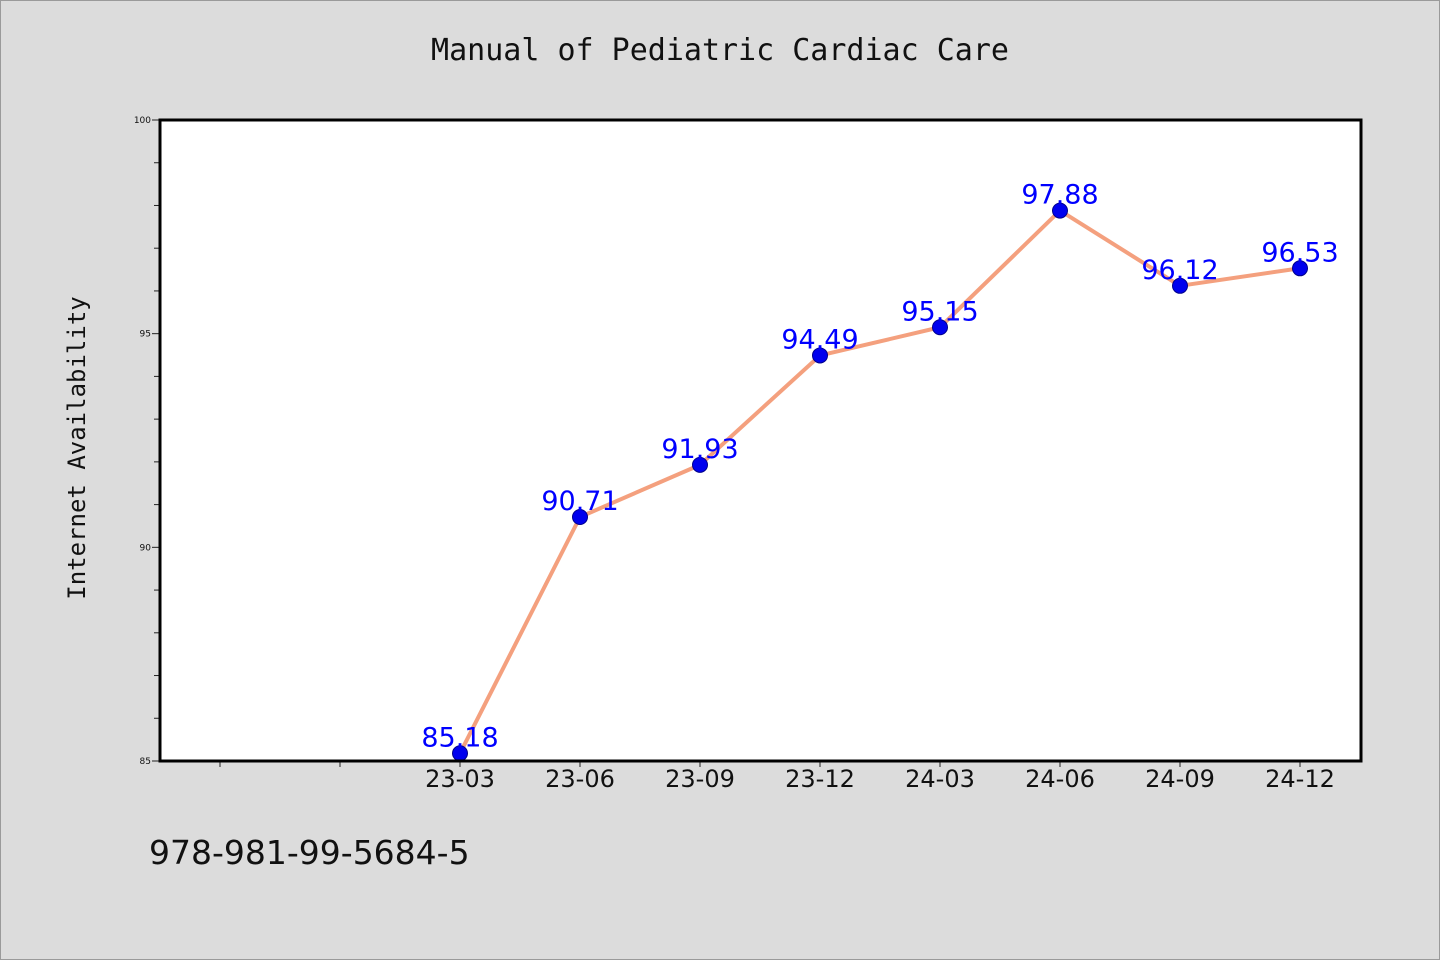 The image size is (1440, 960). Describe the element at coordinates (820, 779) in the screenshot. I see `x-tick-label: 23-12` at that location.